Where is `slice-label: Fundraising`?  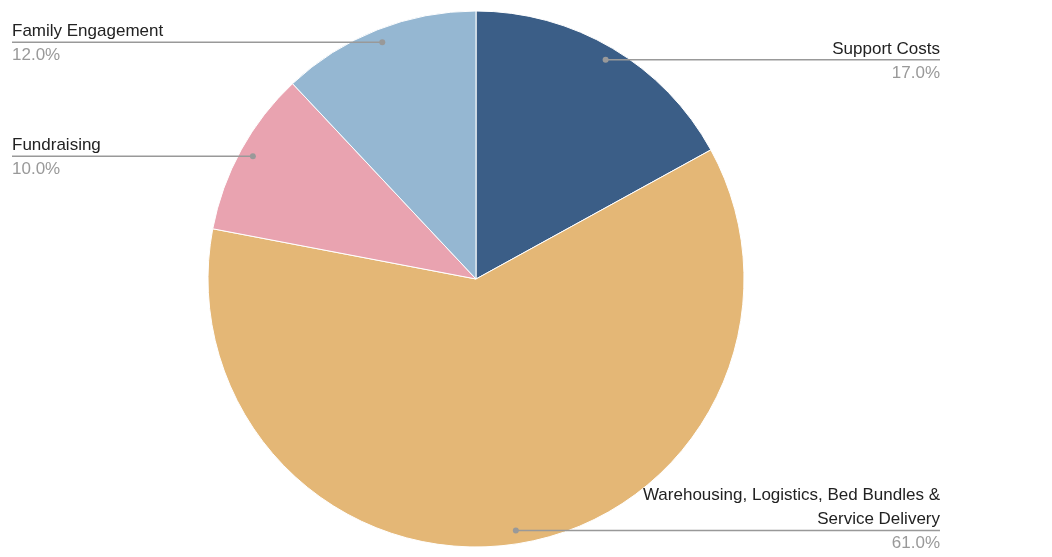 slice-label: Fundraising is located at coordinates (56, 145).